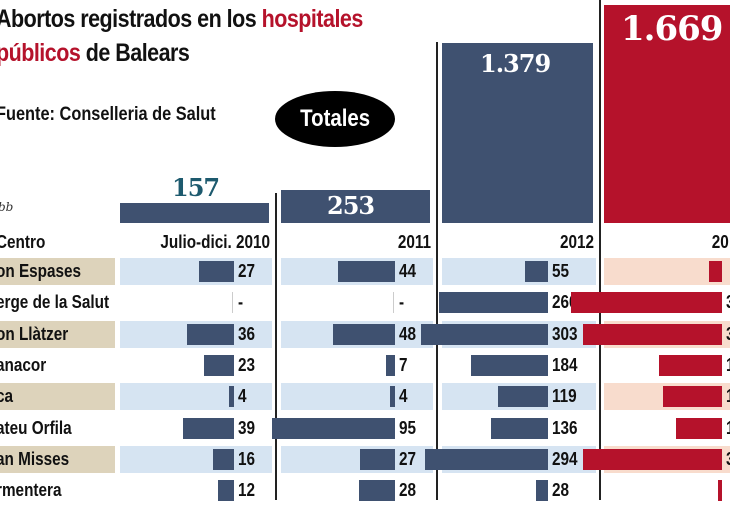 Image resolution: width=730 pixels, height=506 pixels. What do you see at coordinates (196, 459) in the screenshot?
I see `value-cell: 16` at bounding box center [196, 459].